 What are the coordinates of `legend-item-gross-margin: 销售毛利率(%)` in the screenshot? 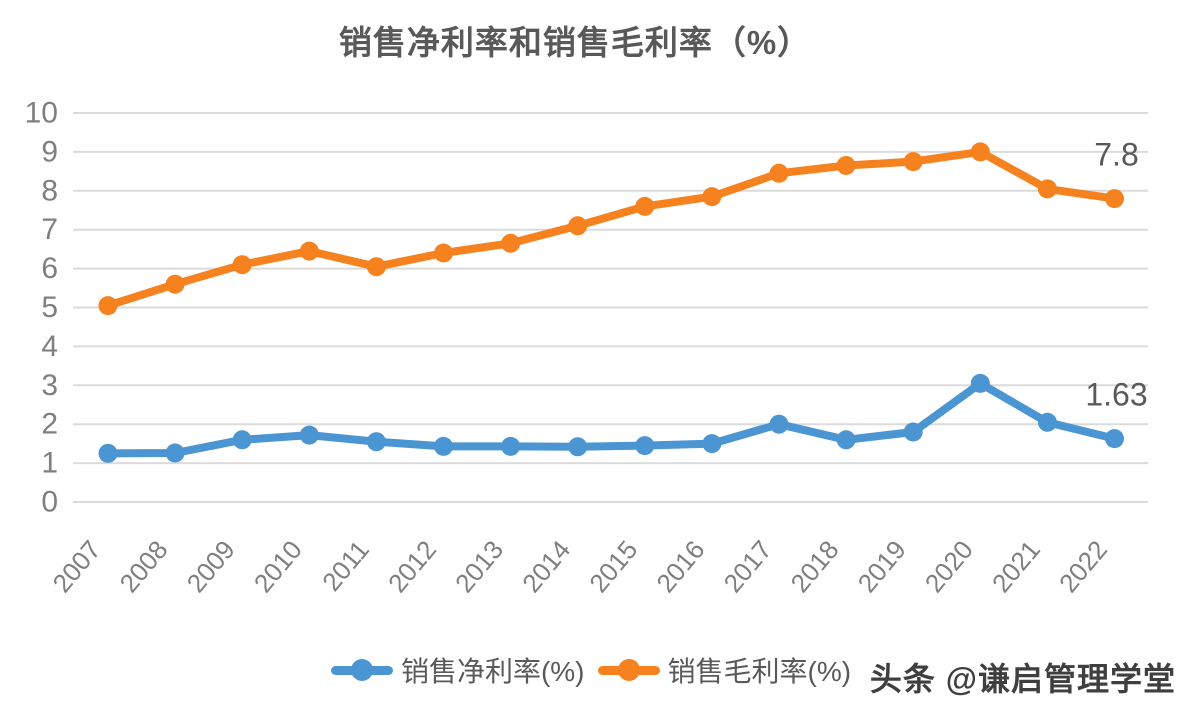 It's located at (724, 670).